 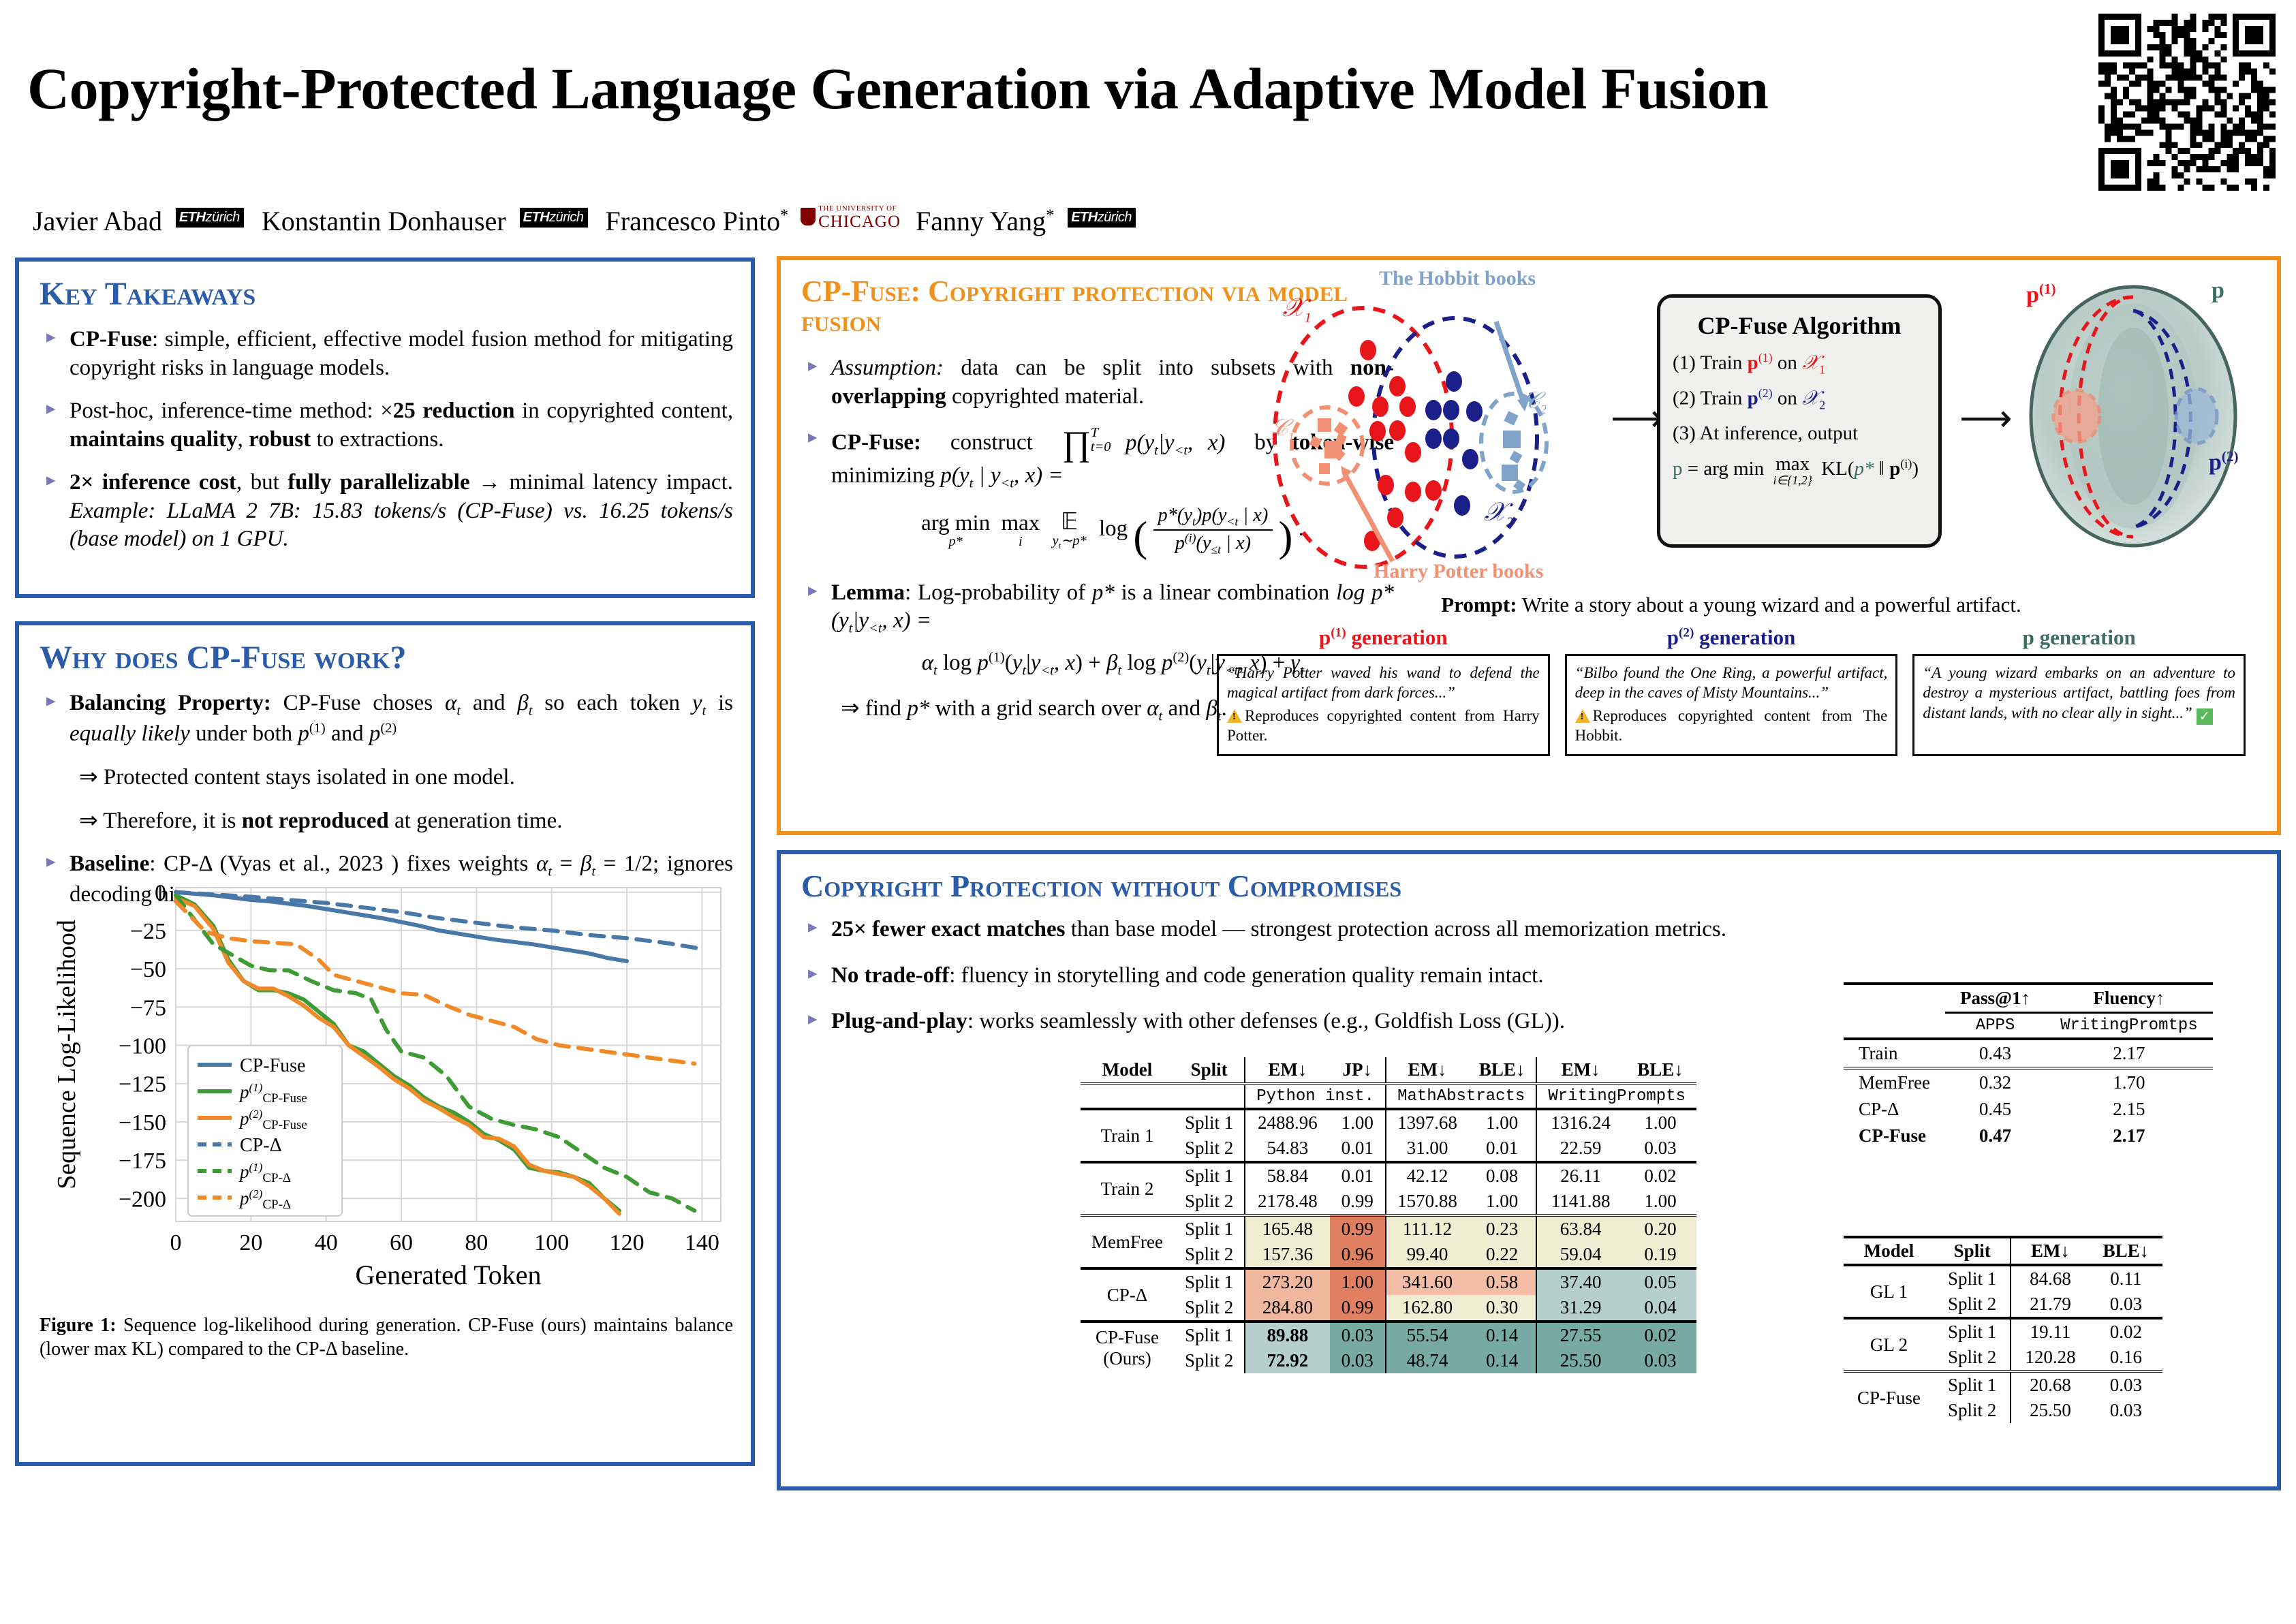 What do you see at coordinates (1426, 1335) in the screenshot?
I see `table-cell: 55.54` at bounding box center [1426, 1335].